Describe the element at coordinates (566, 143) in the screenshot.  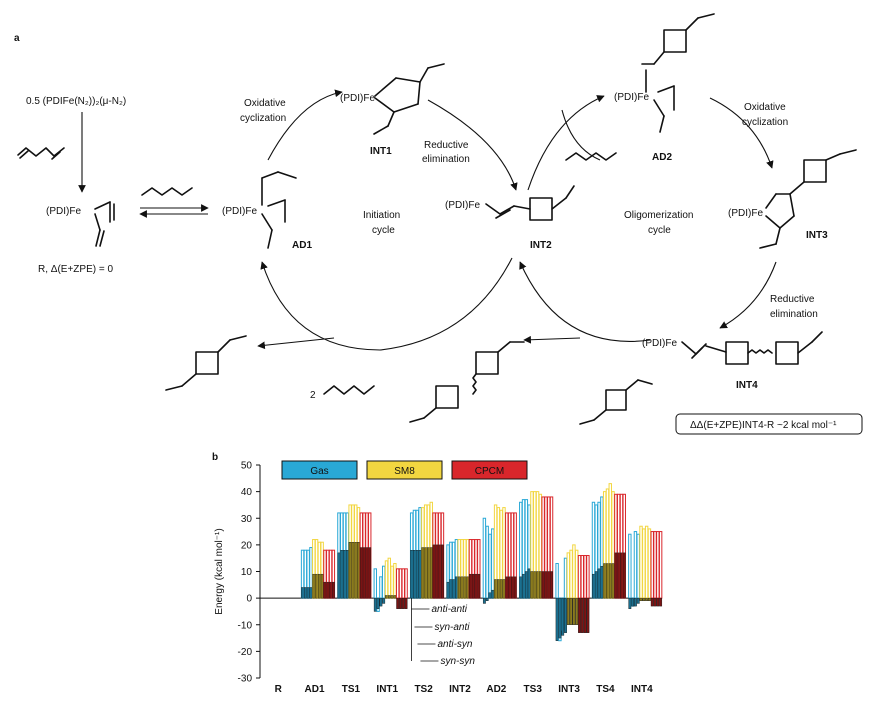
I see `olig-arc-top` at that location.